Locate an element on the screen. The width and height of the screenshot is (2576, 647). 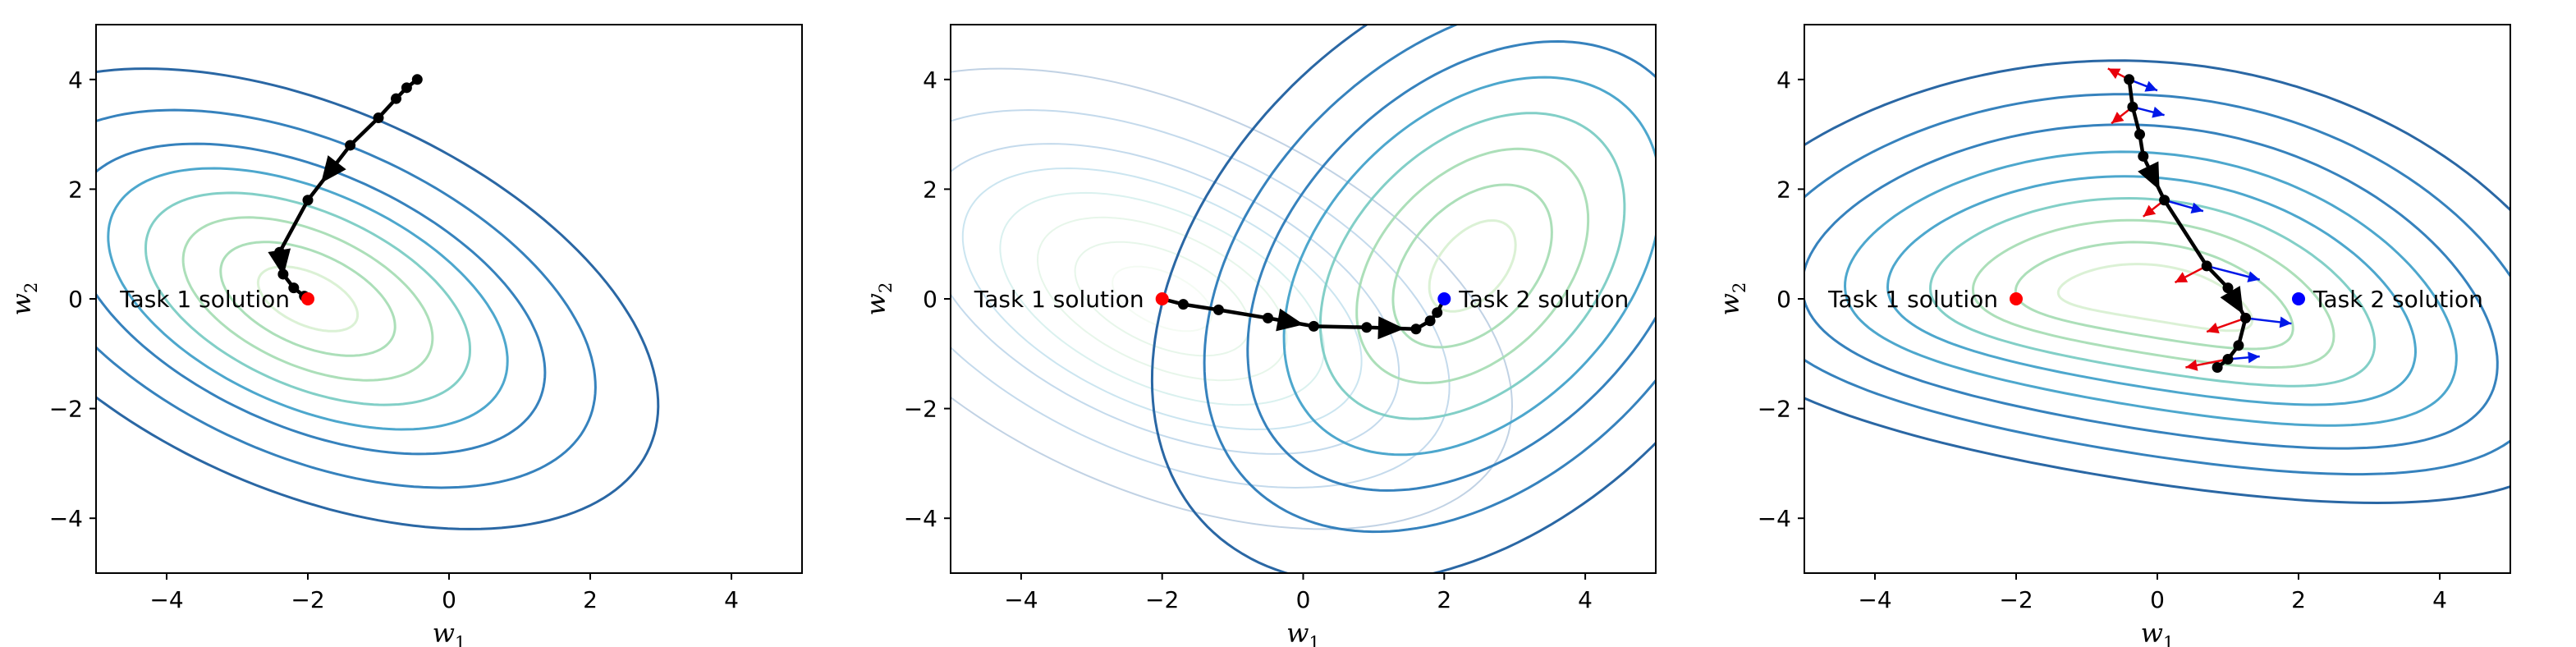
y-tick-label: −4 is located at coordinates (921, 518).